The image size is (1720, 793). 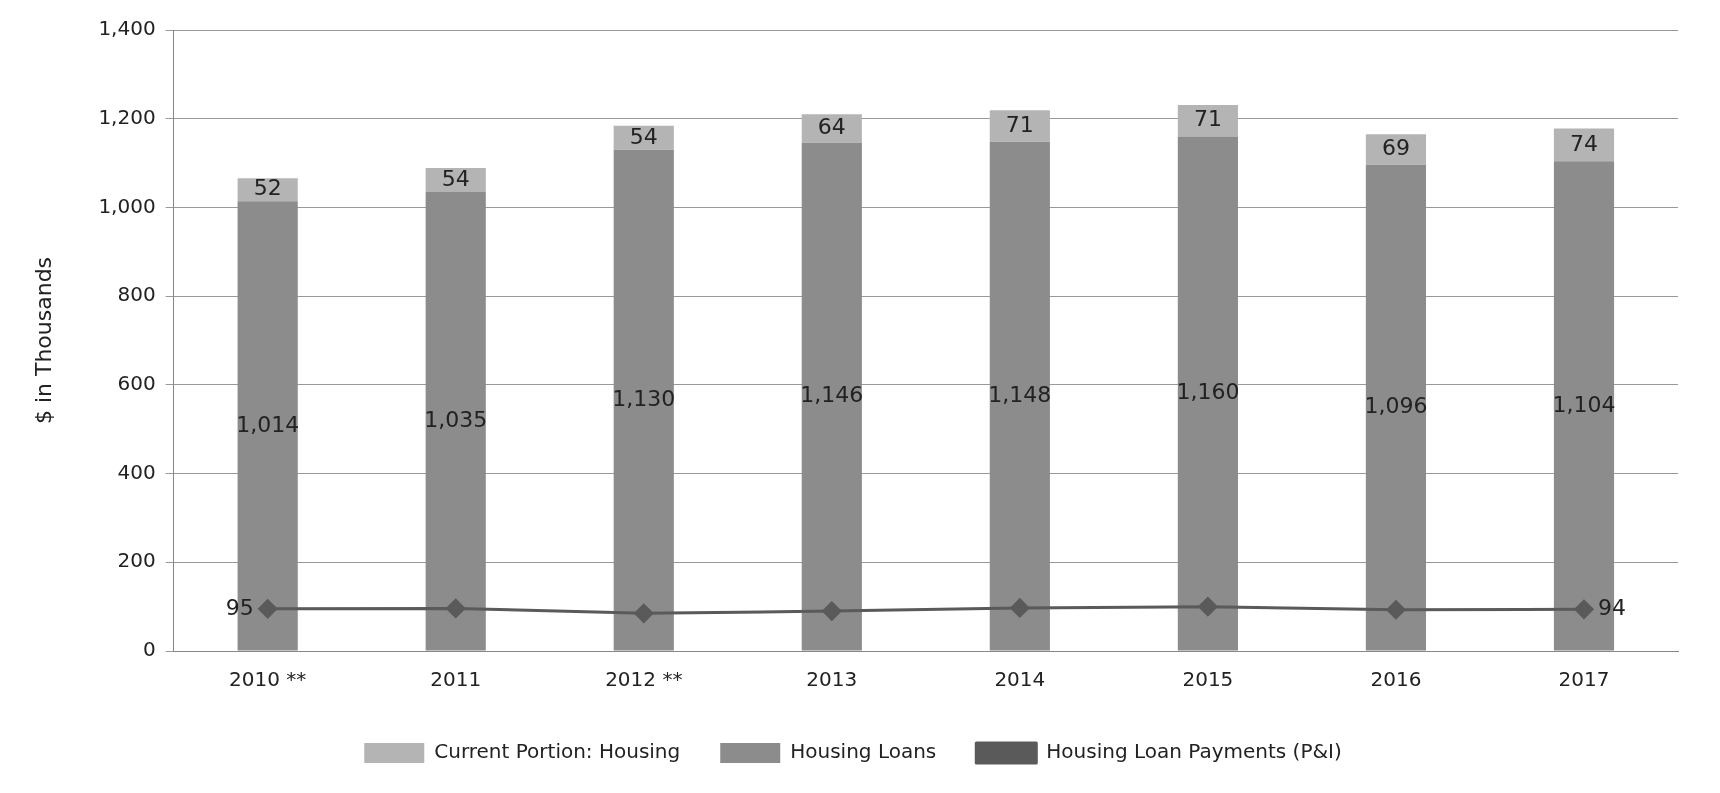 I want to click on x-tick-label: 2010 **, so click(x=268, y=679).